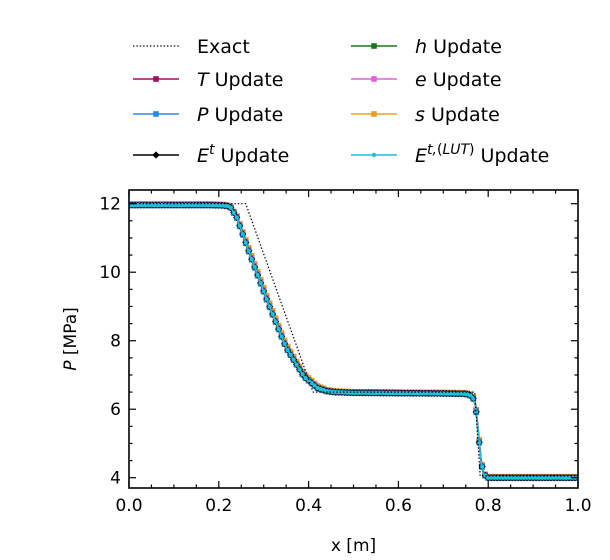 This screenshot has width=610, height=560. Describe the element at coordinates (512, 156) in the screenshot. I see `legend-text-EtLUT: Update` at that location.